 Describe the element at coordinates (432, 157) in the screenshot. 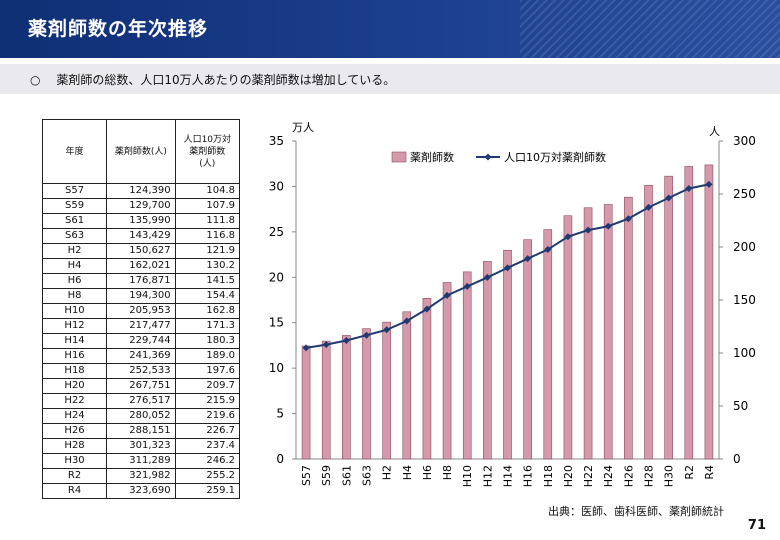

I see `legend-bar-label: 薬剤師数` at that location.